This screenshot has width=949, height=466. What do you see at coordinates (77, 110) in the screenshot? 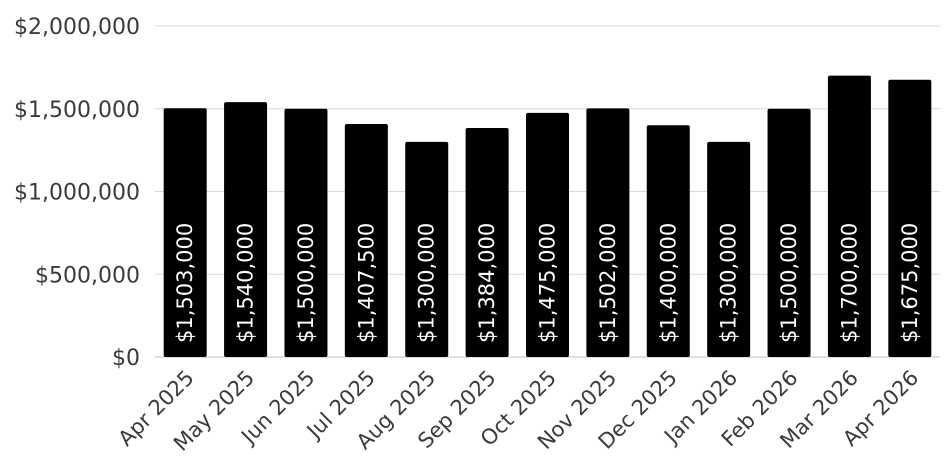
I see `y-tick-label: $1,500,000` at bounding box center [77, 110].